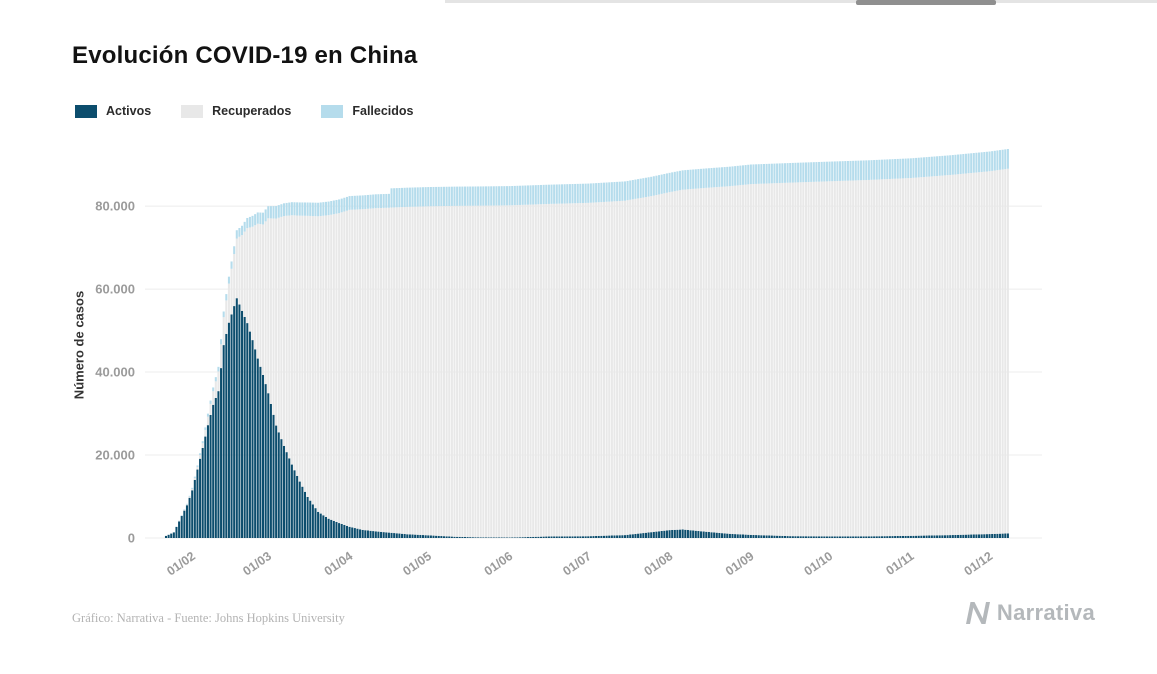 The height and width of the screenshot is (674, 1157). I want to click on legend-label-recuperados: Recuperados, so click(252, 111).